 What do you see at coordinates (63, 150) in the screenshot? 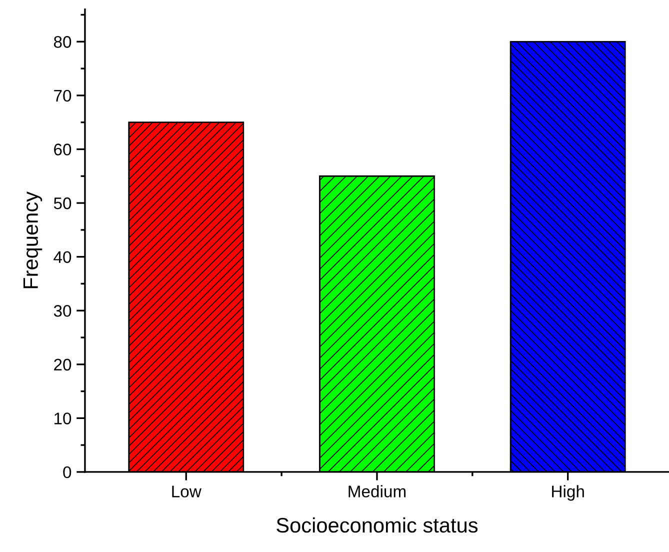
I see `y-tick-label: 60` at bounding box center [63, 150].